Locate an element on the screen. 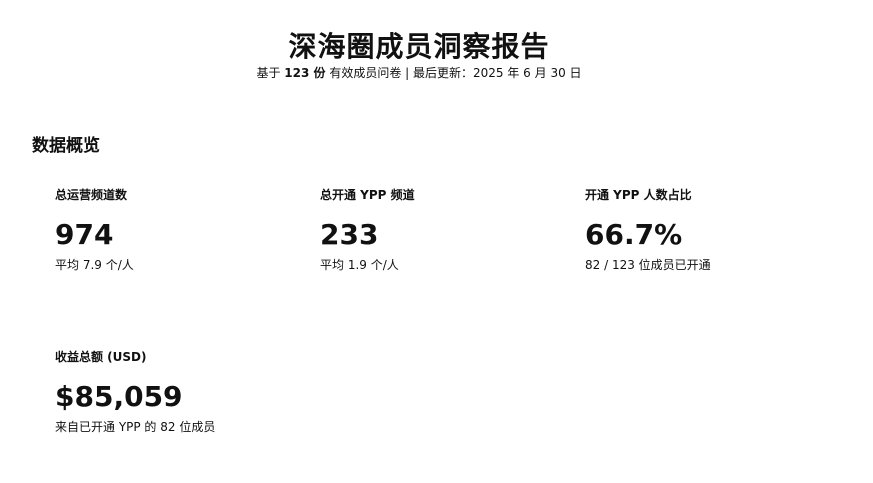 The height and width of the screenshot is (483, 873). stat-label: 开通 YPP 人数占比 is located at coordinates (638, 195).